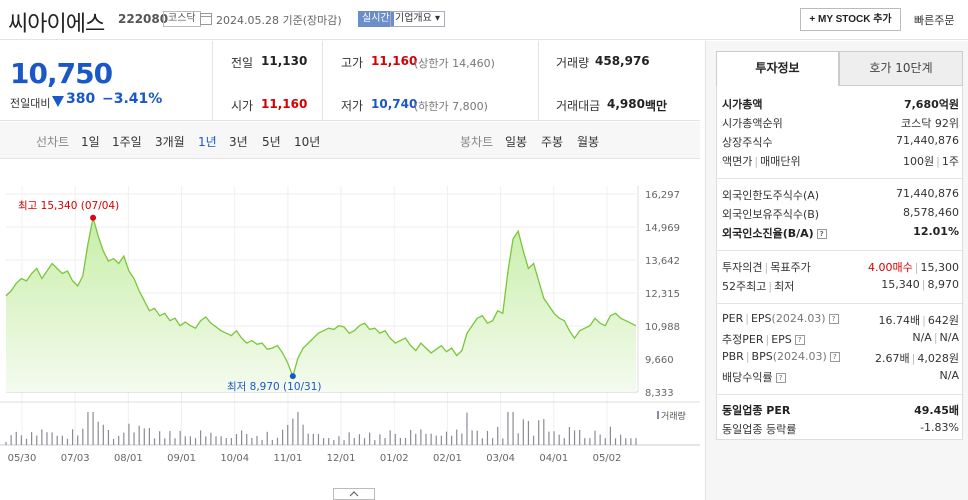  I want to click on info-key: 외국인한도주식수(A), so click(771, 195).